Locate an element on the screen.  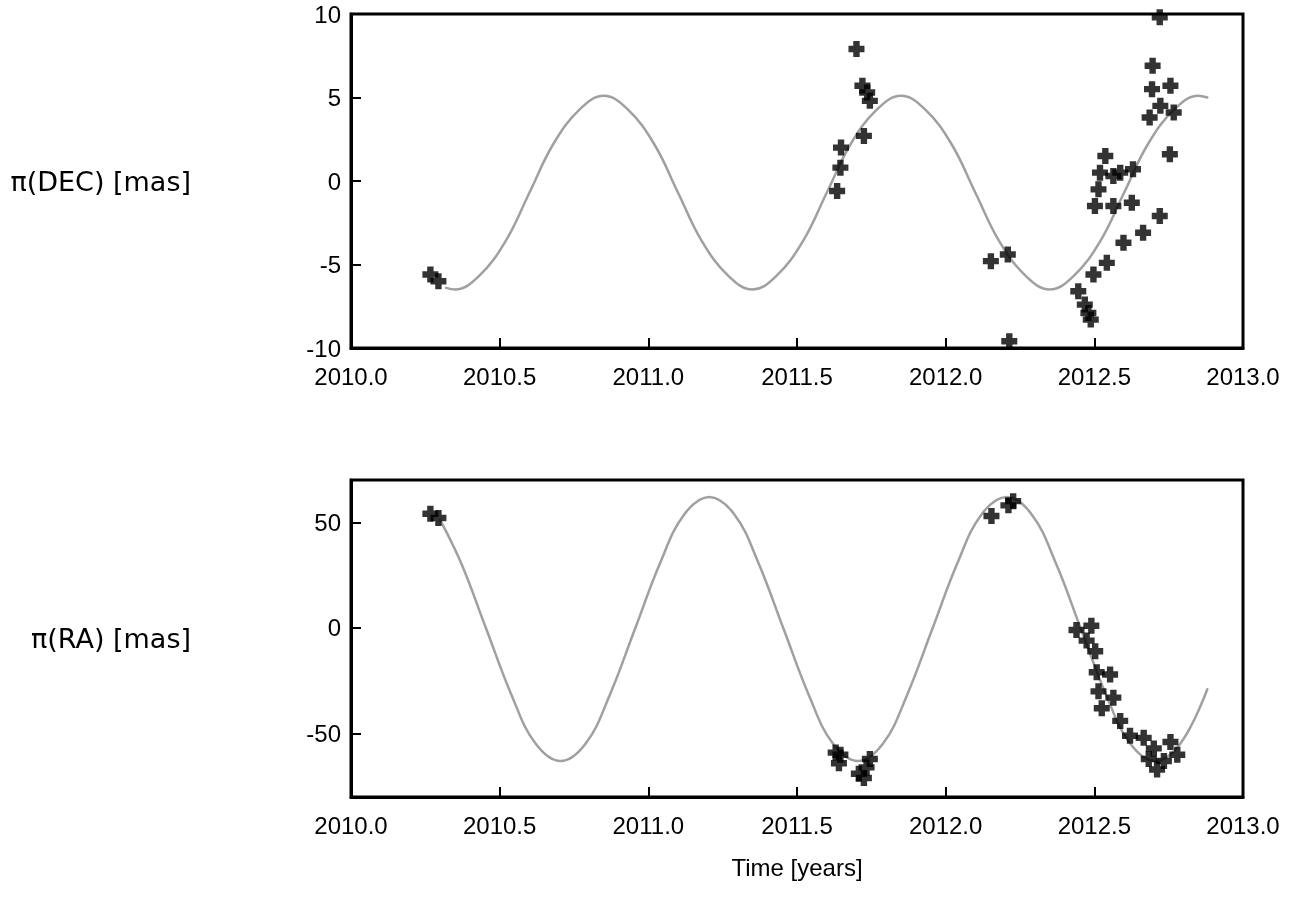
y-tick-label: 50 is located at coordinates (327, 522).